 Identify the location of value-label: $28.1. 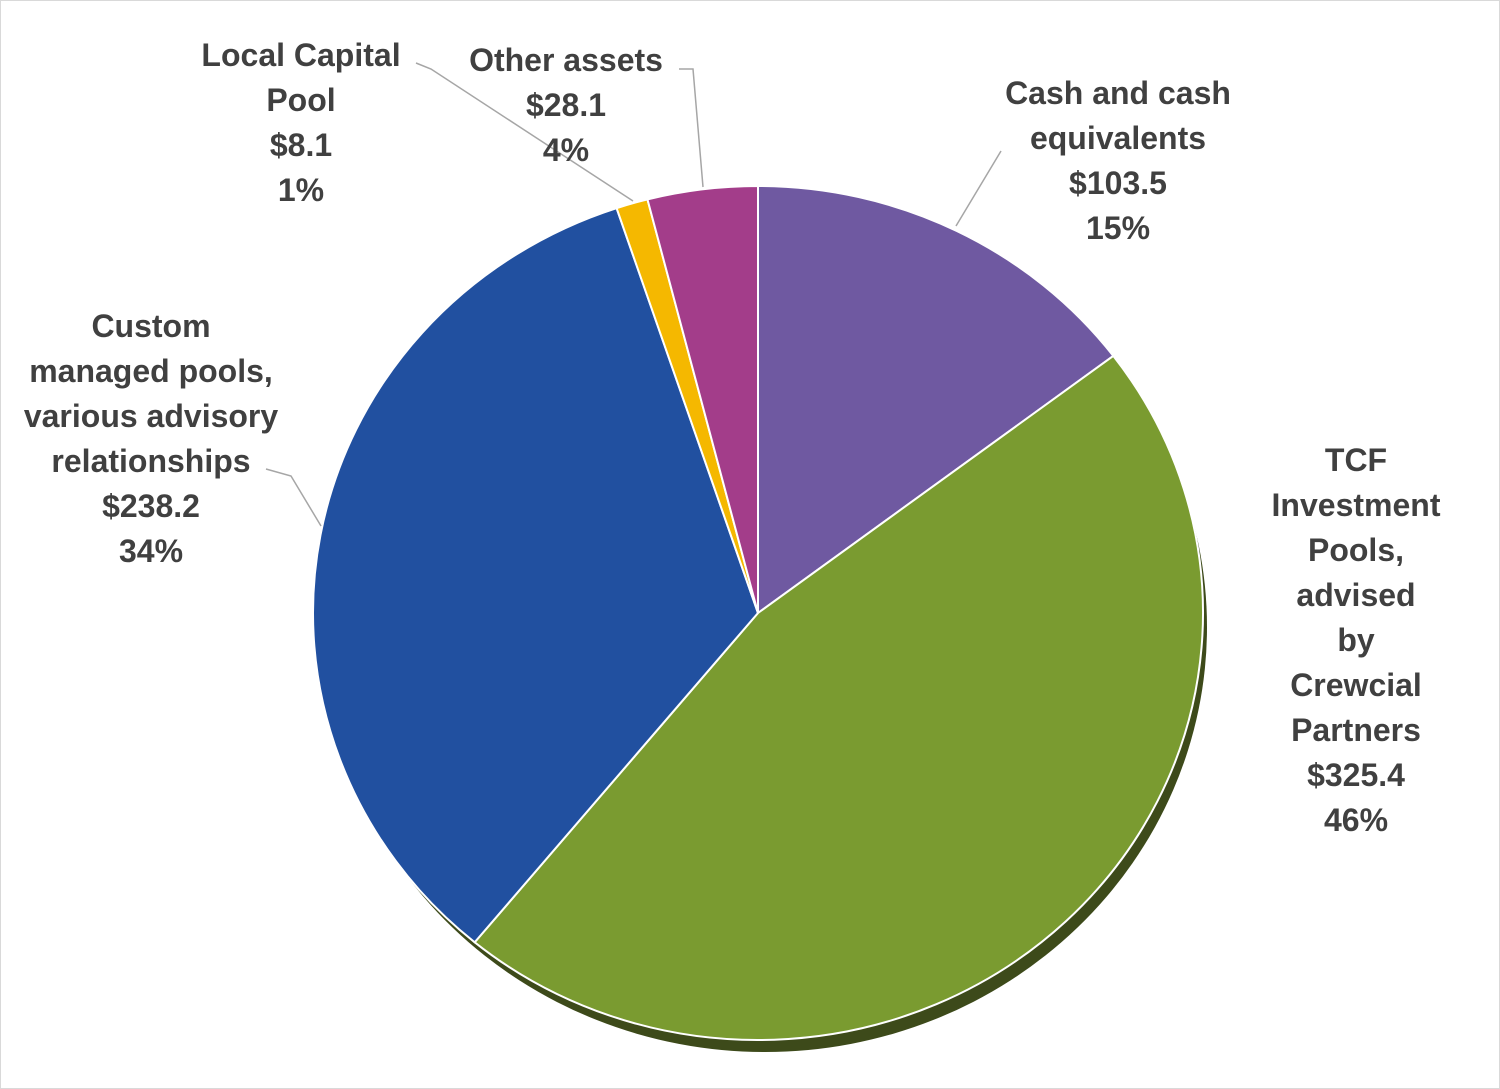
(566, 105).